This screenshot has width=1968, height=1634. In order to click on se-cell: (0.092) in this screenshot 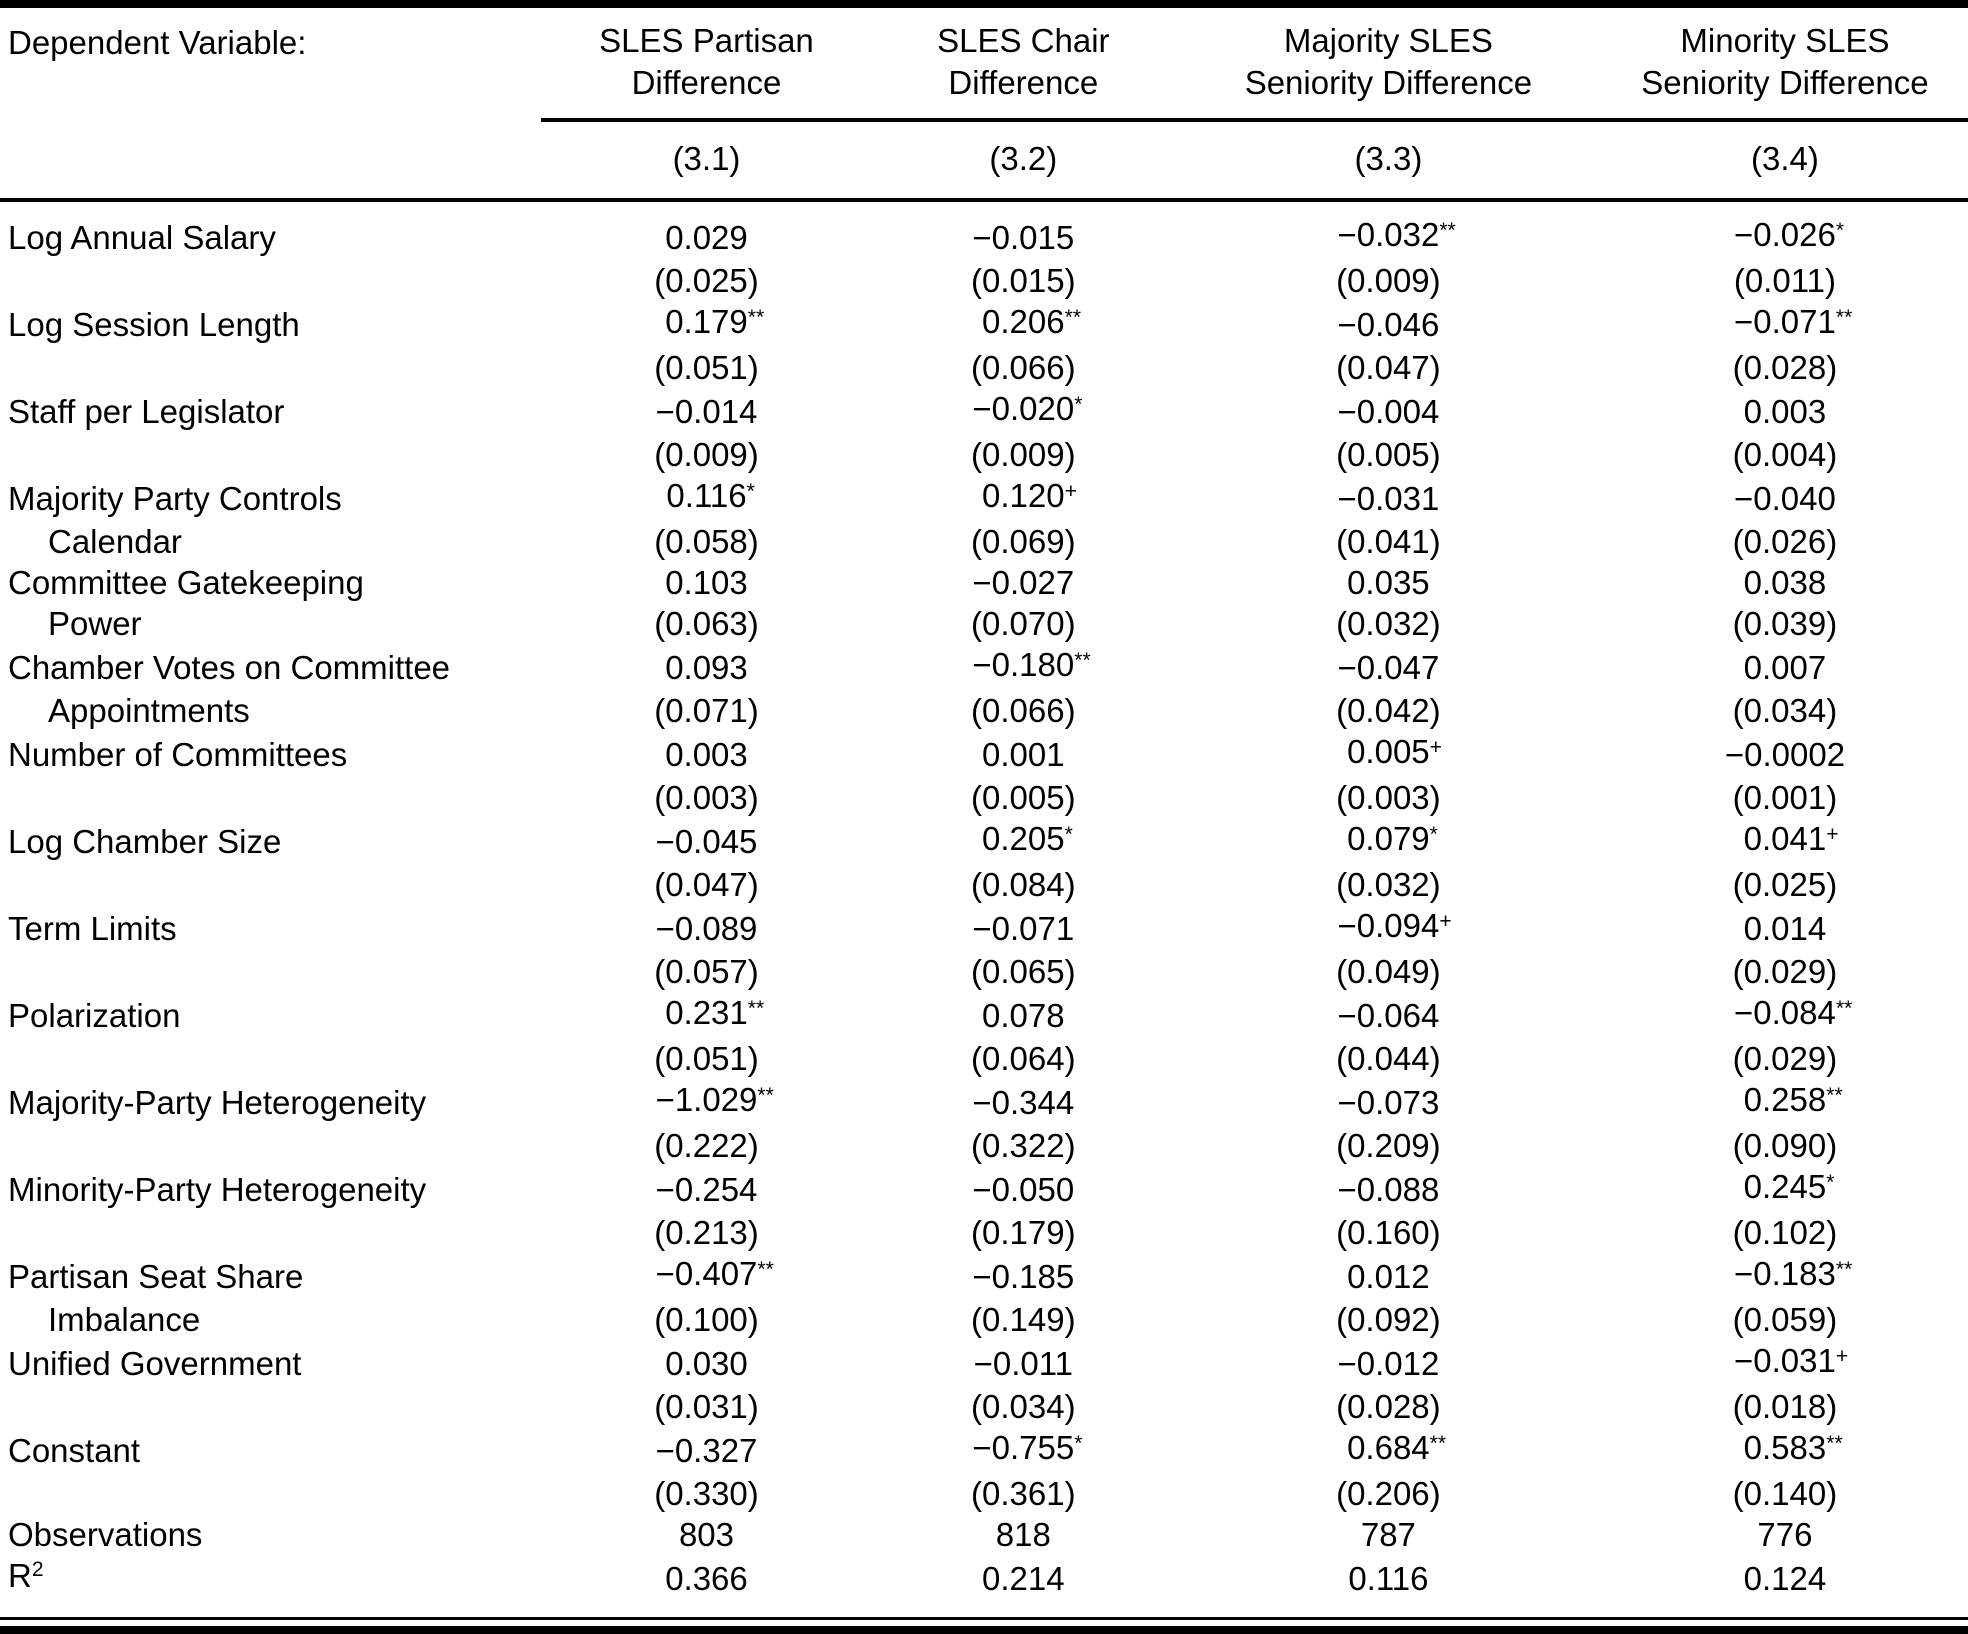, I will do `click(1388, 1319)`.